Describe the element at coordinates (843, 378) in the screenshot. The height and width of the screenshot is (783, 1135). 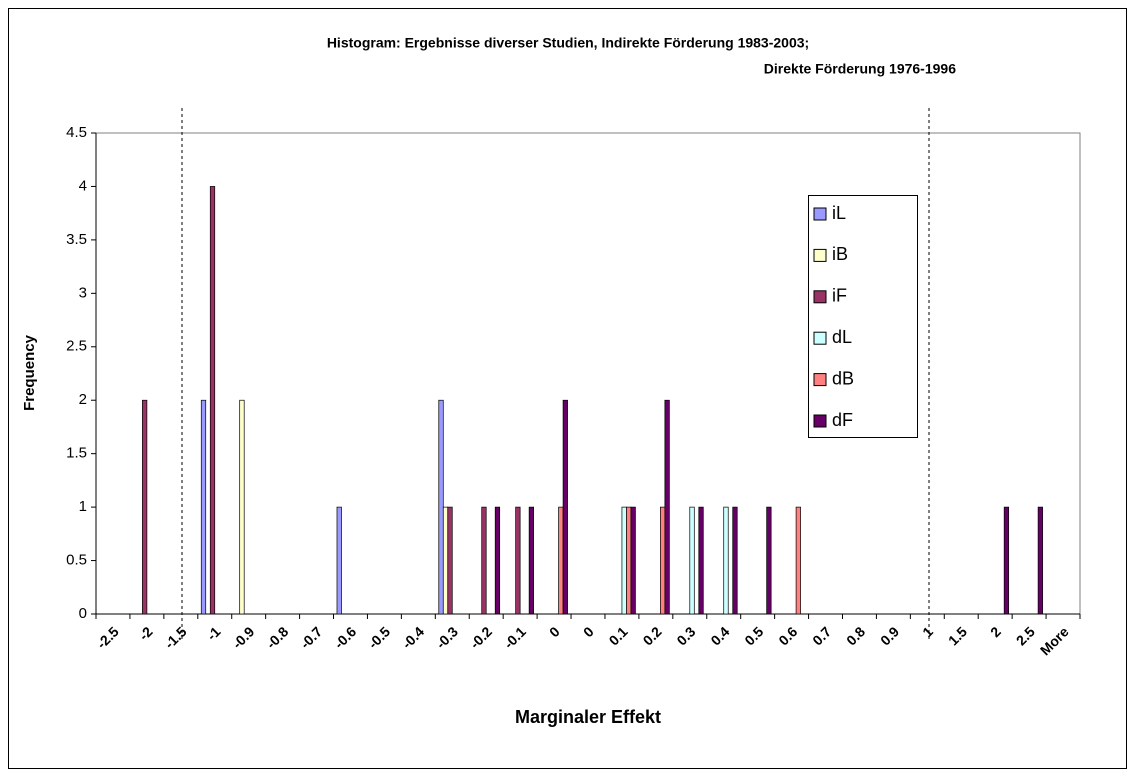
I see `legend-label: dB` at that location.